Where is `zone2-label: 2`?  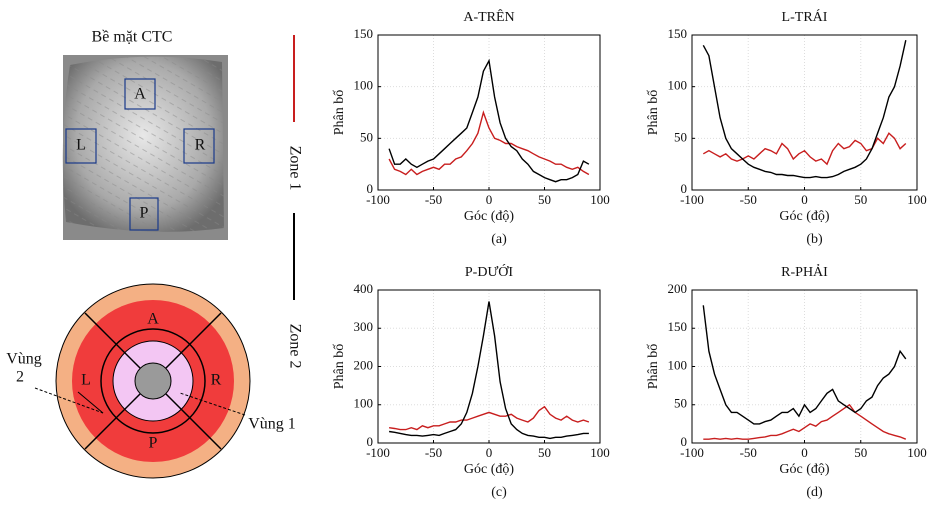 zone2-label: 2 is located at coordinates (20, 377).